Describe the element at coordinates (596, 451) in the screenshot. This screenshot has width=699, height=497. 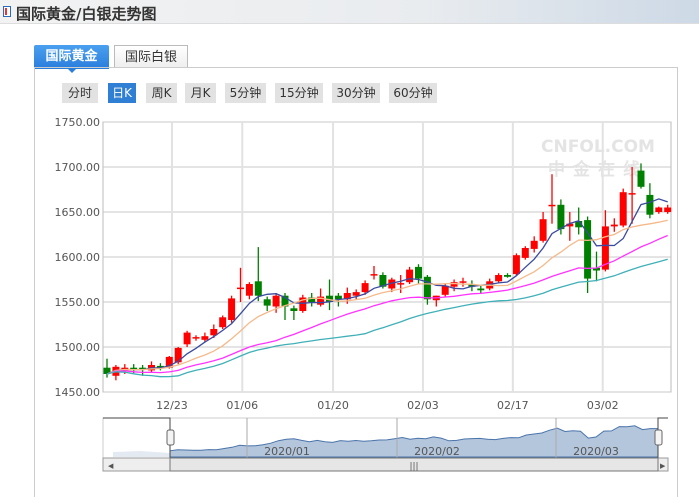
I see `navigator-date-label: 2020/03` at that location.